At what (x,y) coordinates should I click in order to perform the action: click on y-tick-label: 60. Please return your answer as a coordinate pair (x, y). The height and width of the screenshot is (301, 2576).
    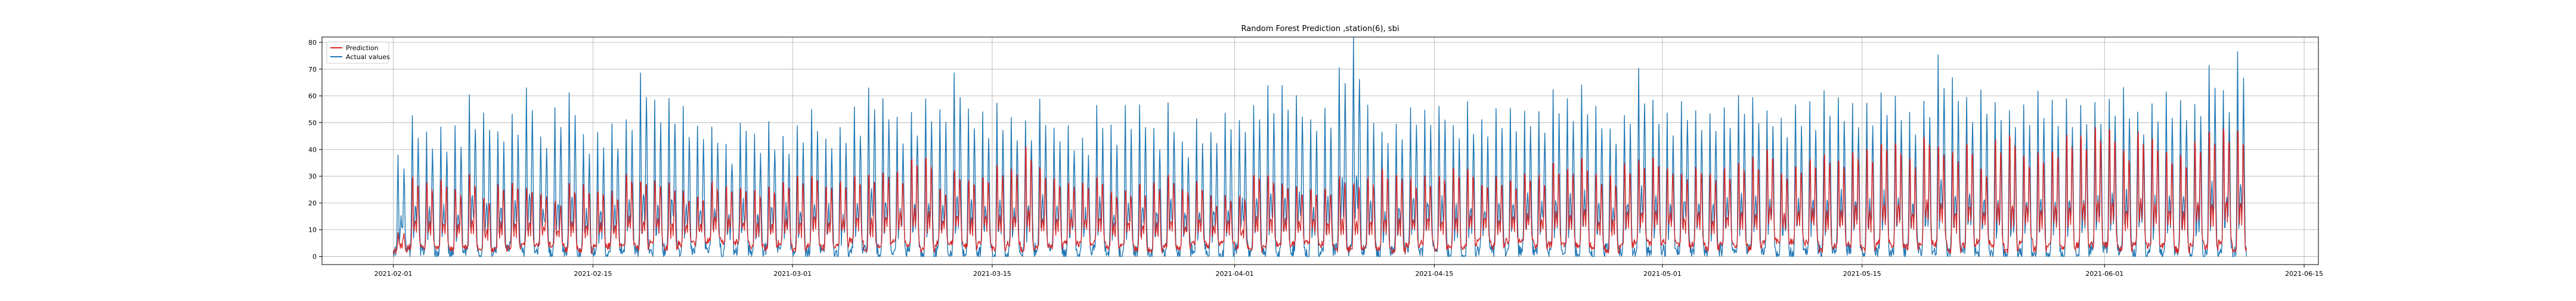
    Looking at the image, I should click on (312, 96).